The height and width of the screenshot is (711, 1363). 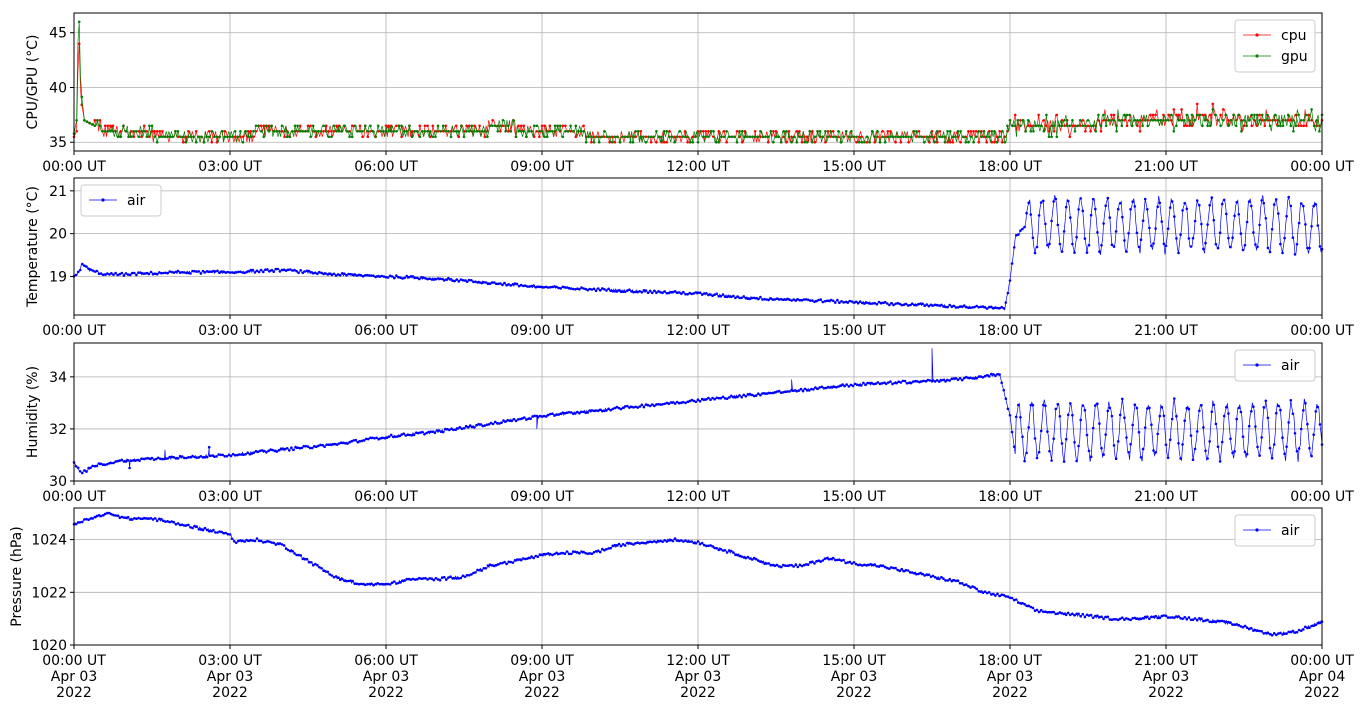 What do you see at coordinates (74, 331) in the screenshot?
I see `x-tick-label: 00:00 UT` at bounding box center [74, 331].